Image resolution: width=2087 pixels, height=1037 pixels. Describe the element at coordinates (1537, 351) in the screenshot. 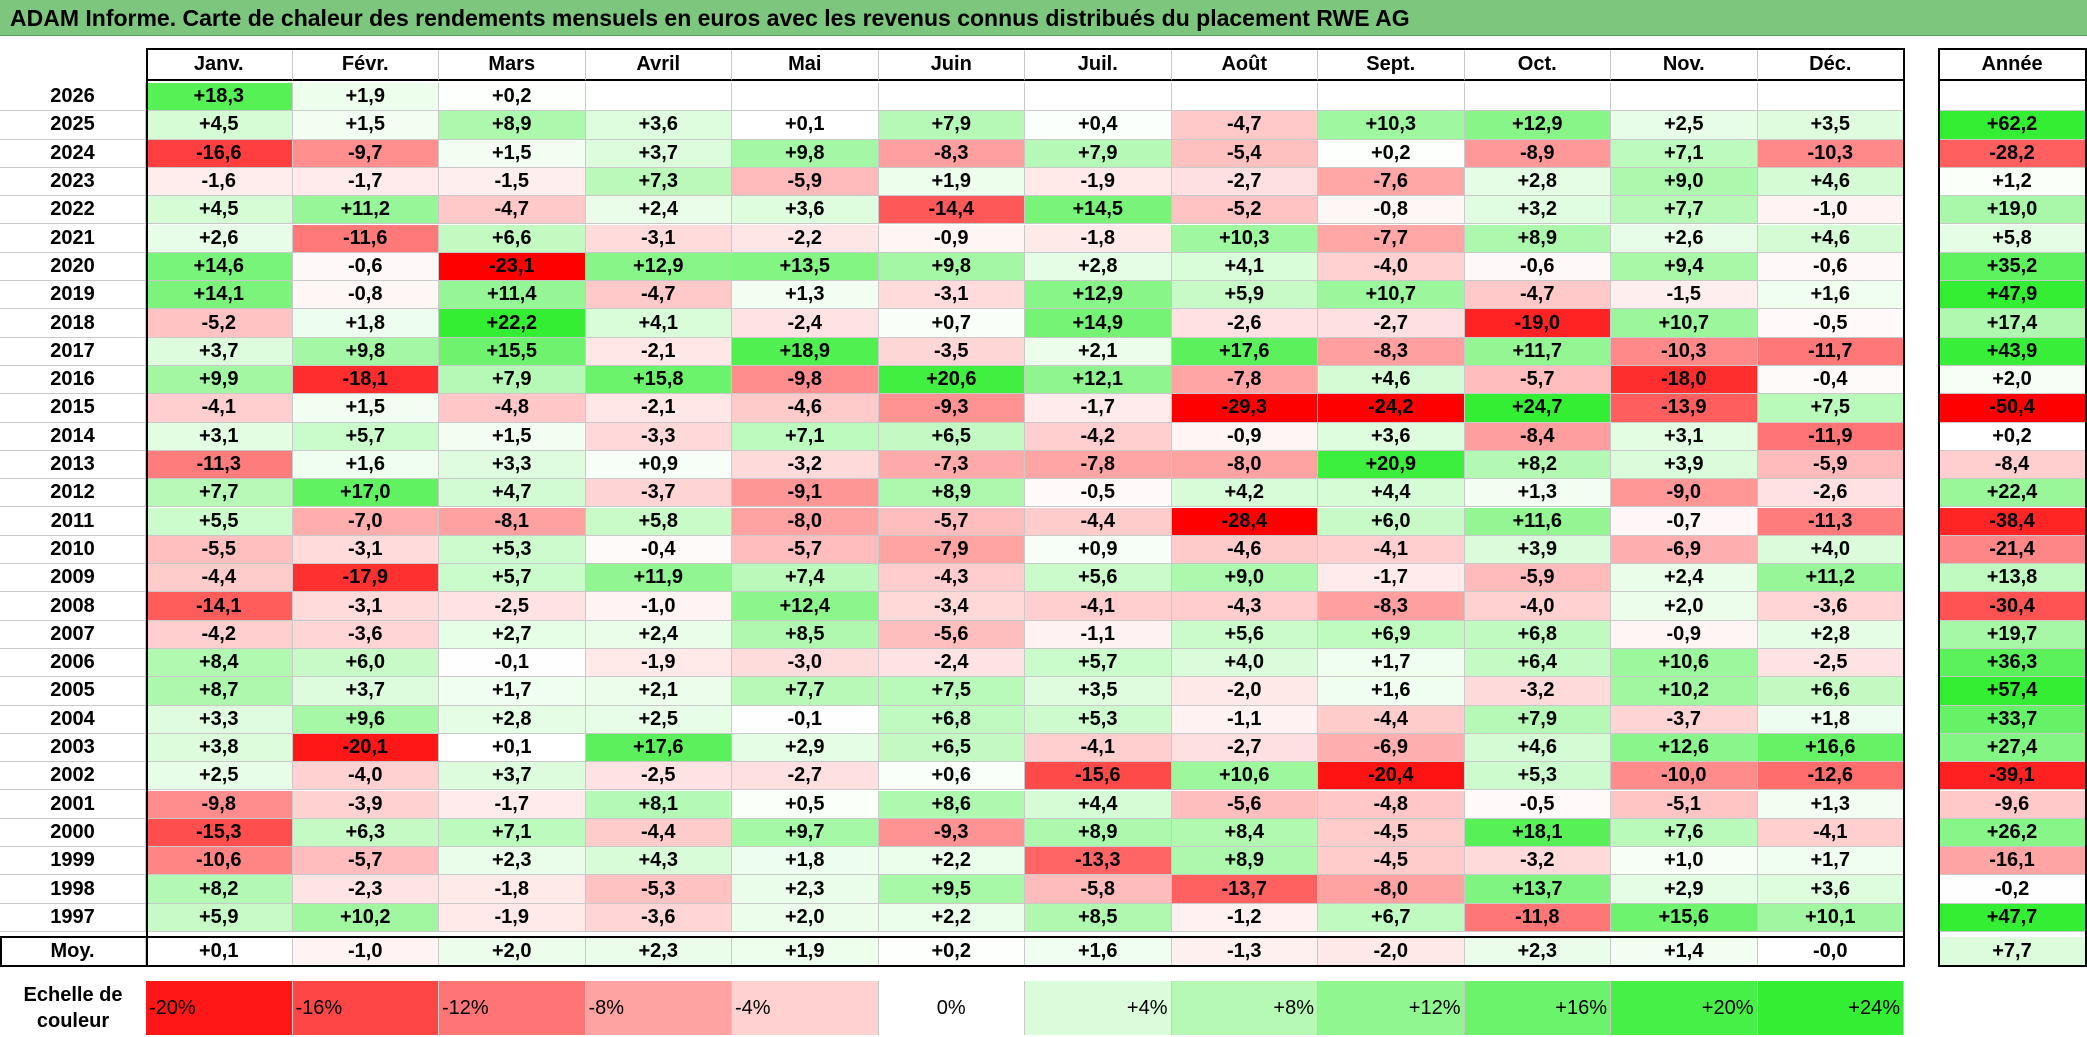

I see `heatmap-cell: +11,7` at that location.